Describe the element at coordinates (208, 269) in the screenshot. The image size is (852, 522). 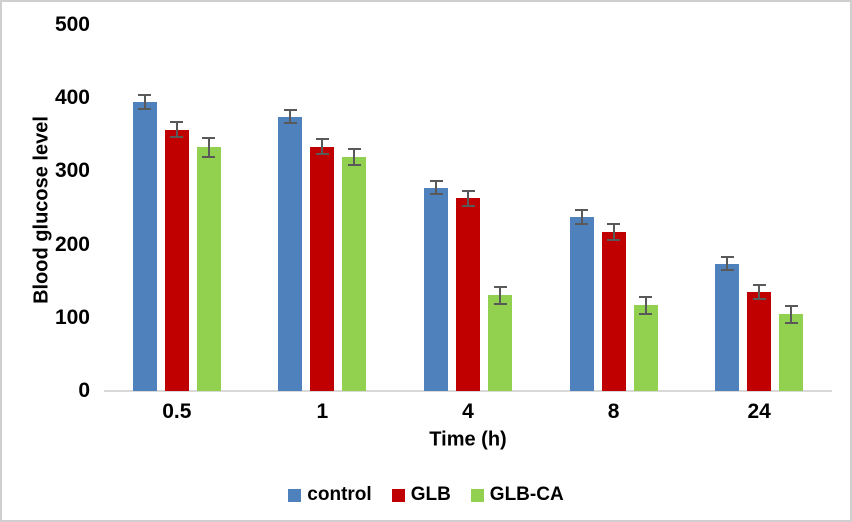
I see `bar-GLB-CA-0.5h` at that location.